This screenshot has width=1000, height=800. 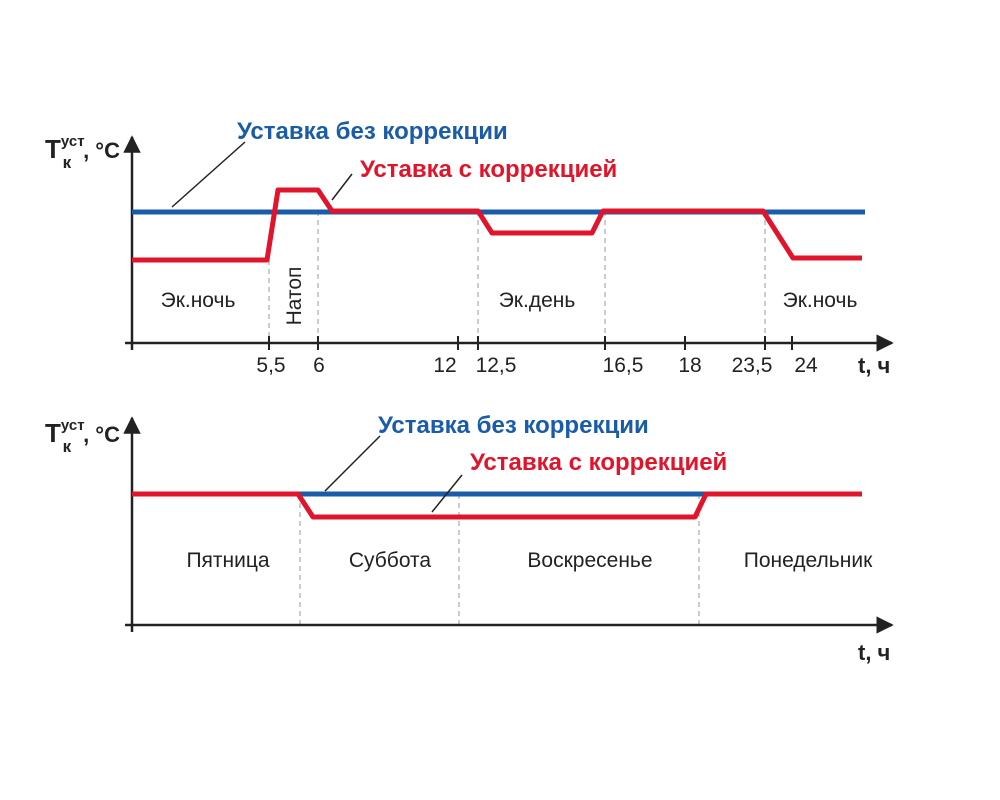 What do you see at coordinates (294, 296) in the screenshot?
I see `zone-label: Натоп` at bounding box center [294, 296].